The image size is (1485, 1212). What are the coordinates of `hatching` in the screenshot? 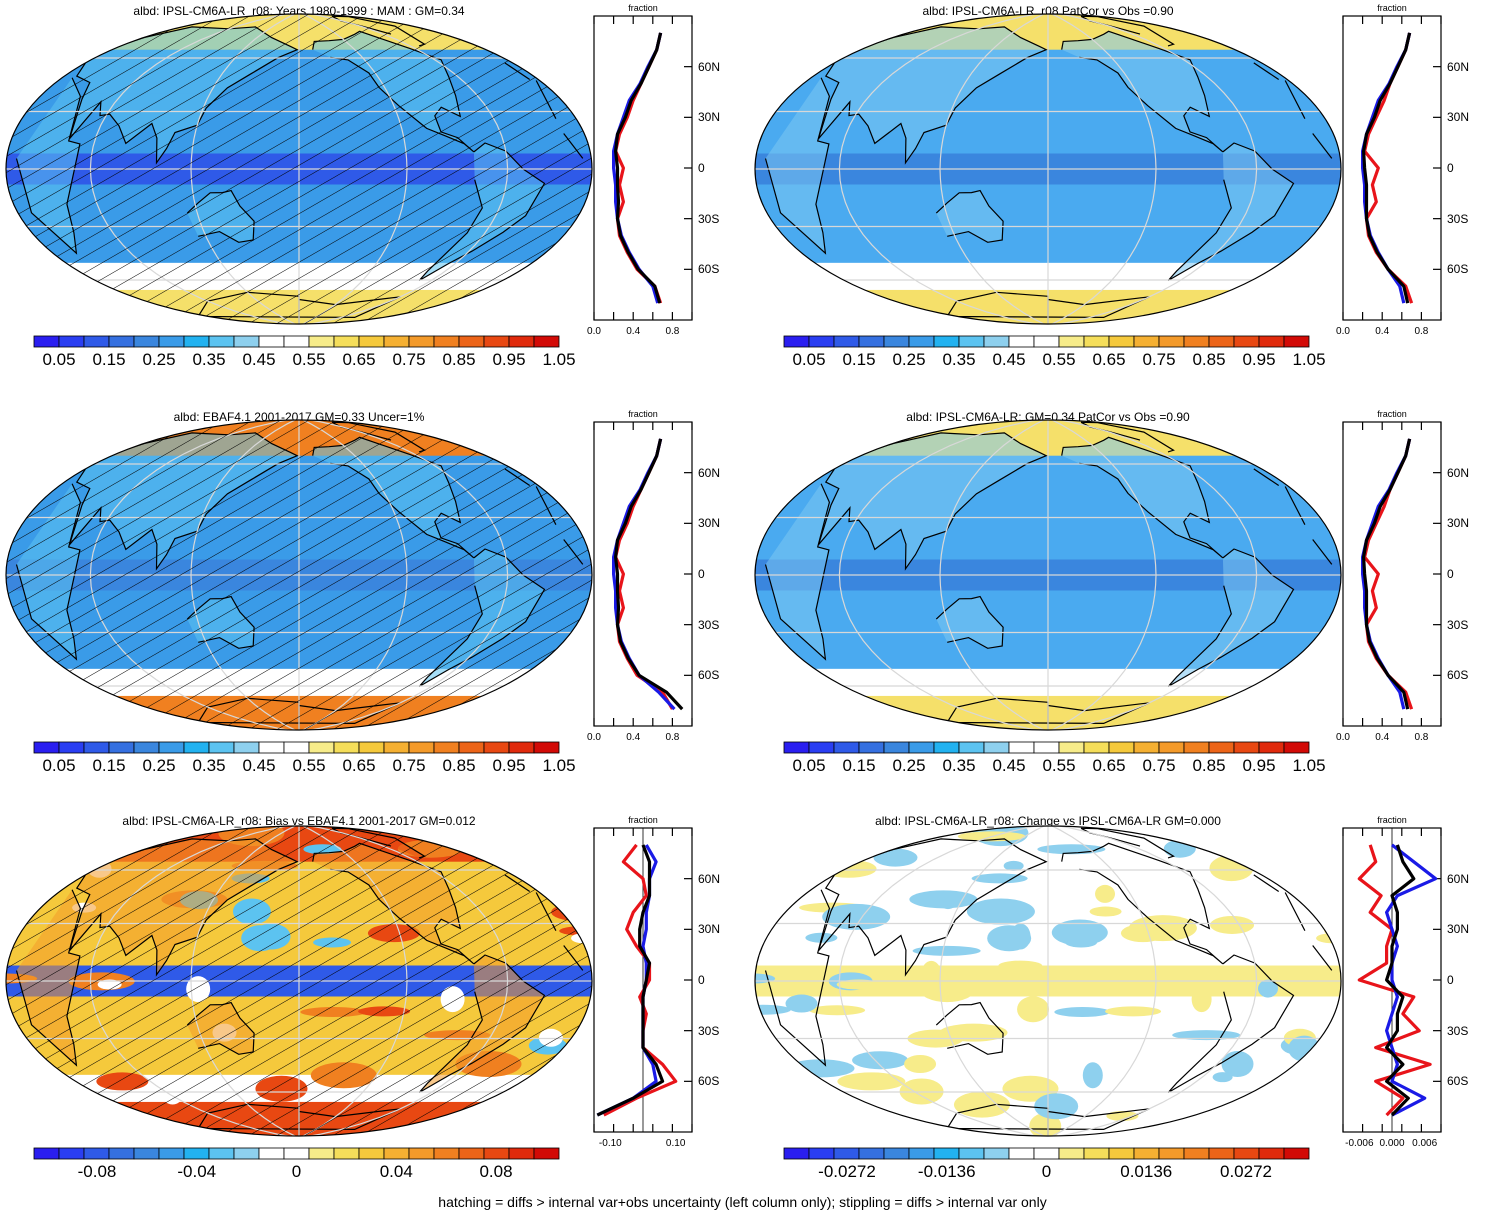 It's located at (299, 169).